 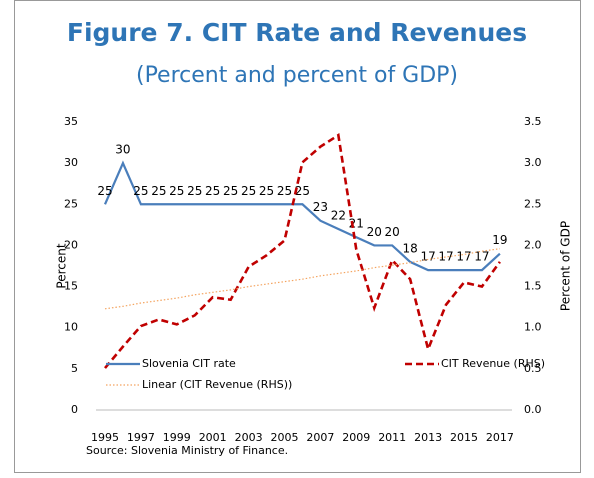 I want to click on y-axis-label: Percent, so click(x=62, y=265).